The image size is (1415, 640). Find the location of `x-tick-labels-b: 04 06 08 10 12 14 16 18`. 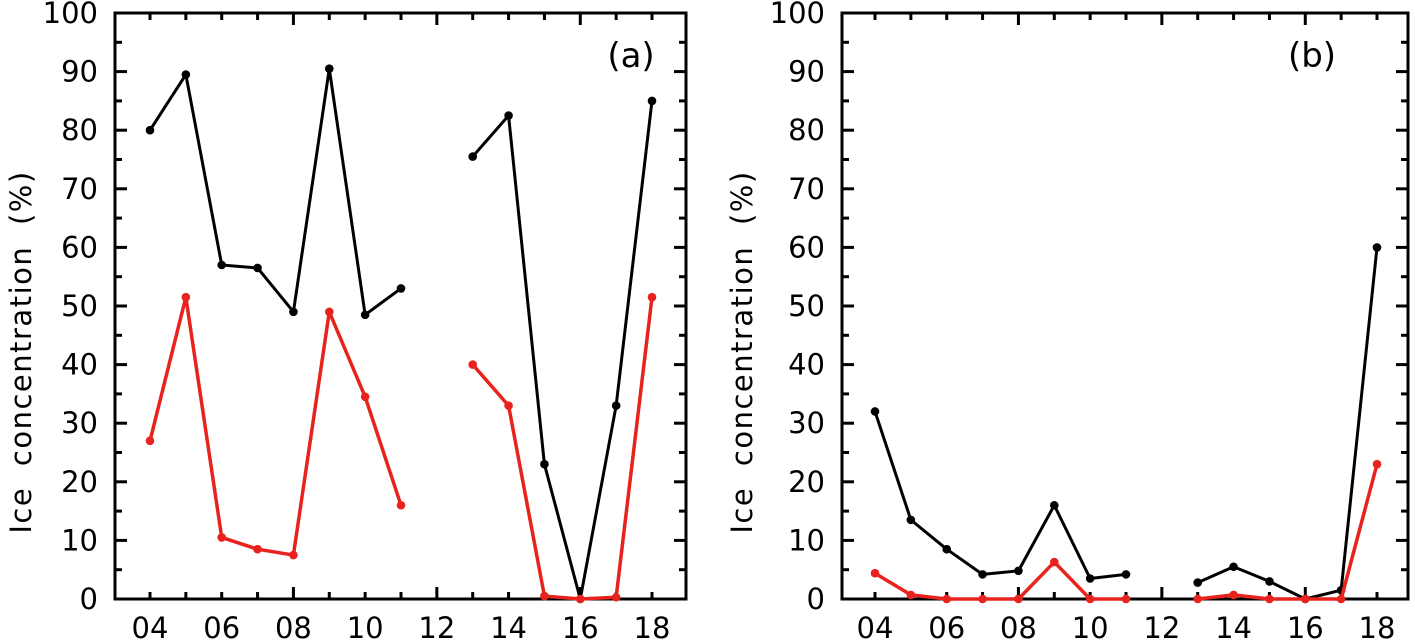

x-tick-labels-b: 04 06 08 10 12 14 16 18 is located at coordinates (1126, 625).